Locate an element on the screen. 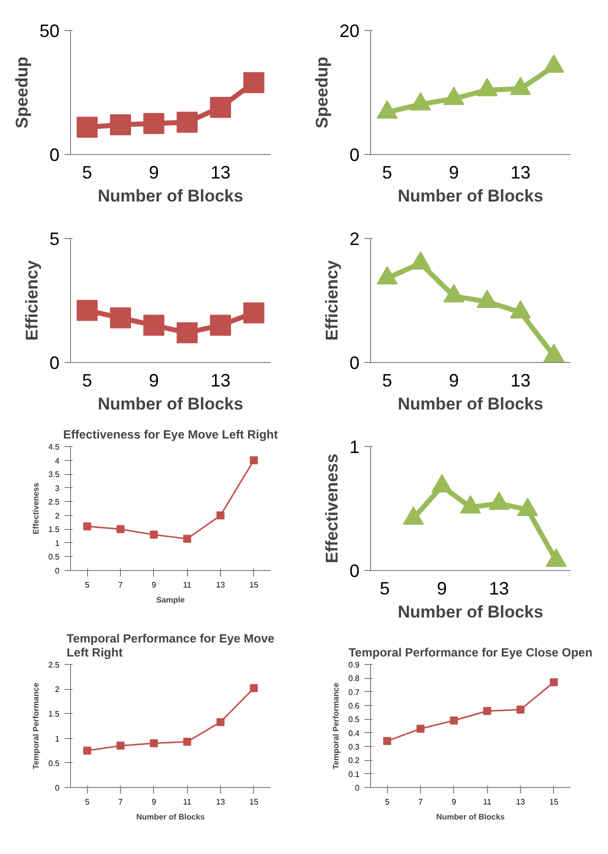 This screenshot has width=608, height=854. y-tick-label: 0.4 is located at coordinates (354, 733).